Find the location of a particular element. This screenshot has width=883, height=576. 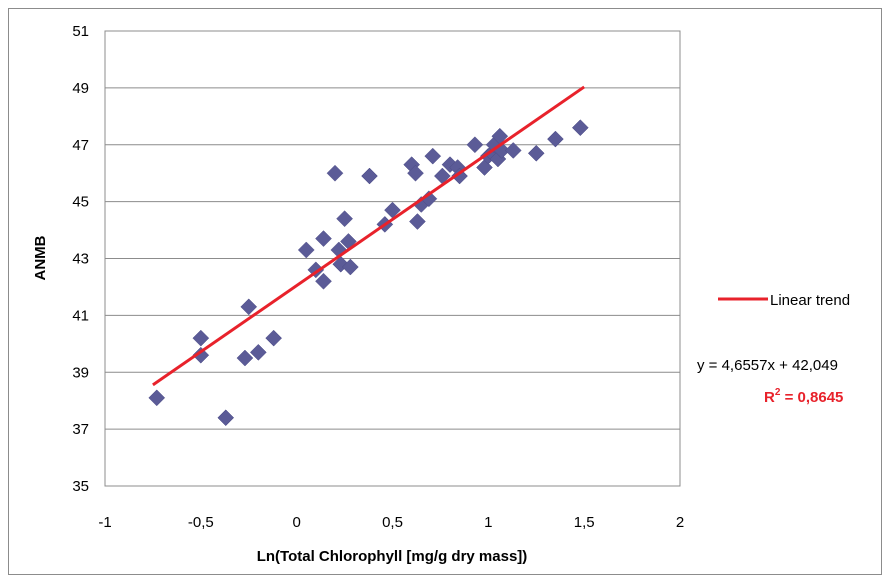

x-tick-label: 1 is located at coordinates (488, 522).